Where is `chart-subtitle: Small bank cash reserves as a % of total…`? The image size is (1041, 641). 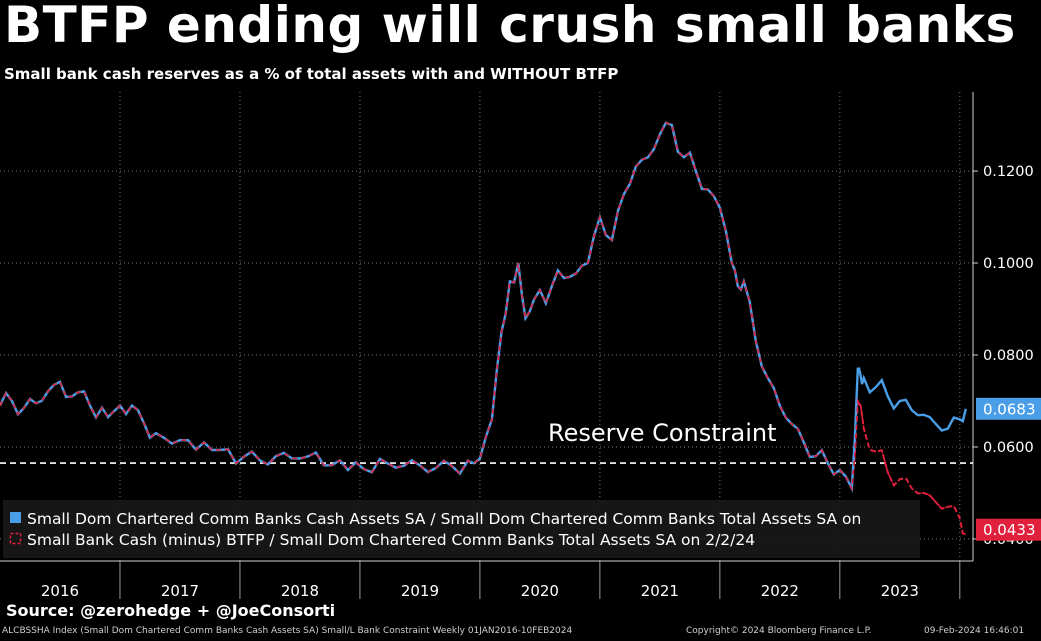 chart-subtitle: Small bank cash reserves as a % of total… is located at coordinates (311, 74).